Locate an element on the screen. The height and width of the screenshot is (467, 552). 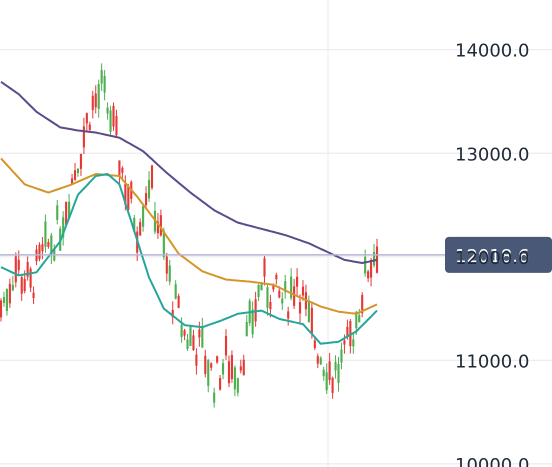
current-price-tag is located at coordinates (498, 254).